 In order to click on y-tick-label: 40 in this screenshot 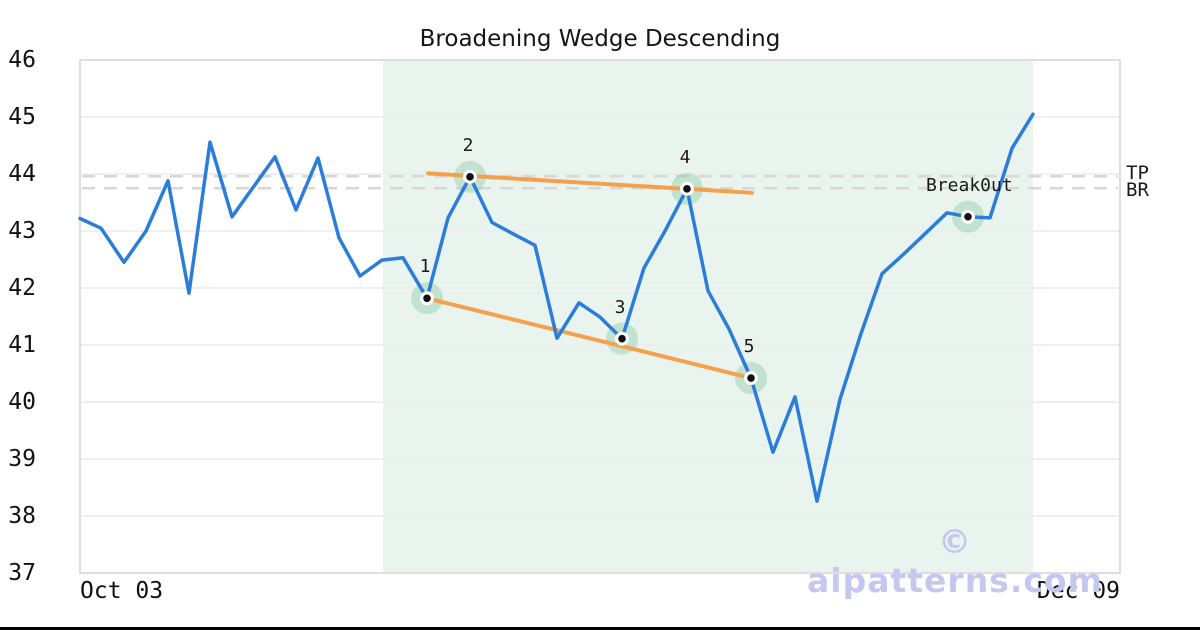, I will do `click(22, 402)`.